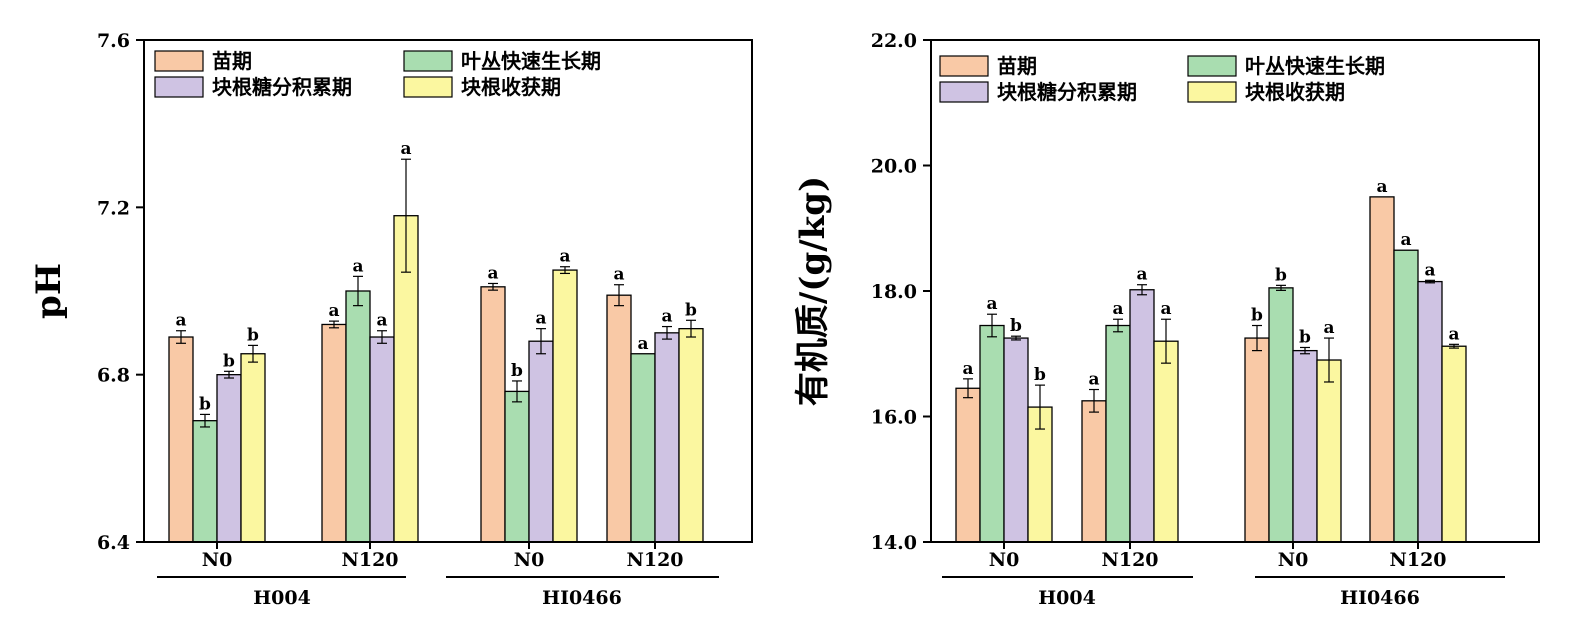 Image resolution: width=1574 pixels, height=629 pixels. Describe the element at coordinates (113, 41) in the screenshot. I see `y-tick-label: 7.6` at that location.